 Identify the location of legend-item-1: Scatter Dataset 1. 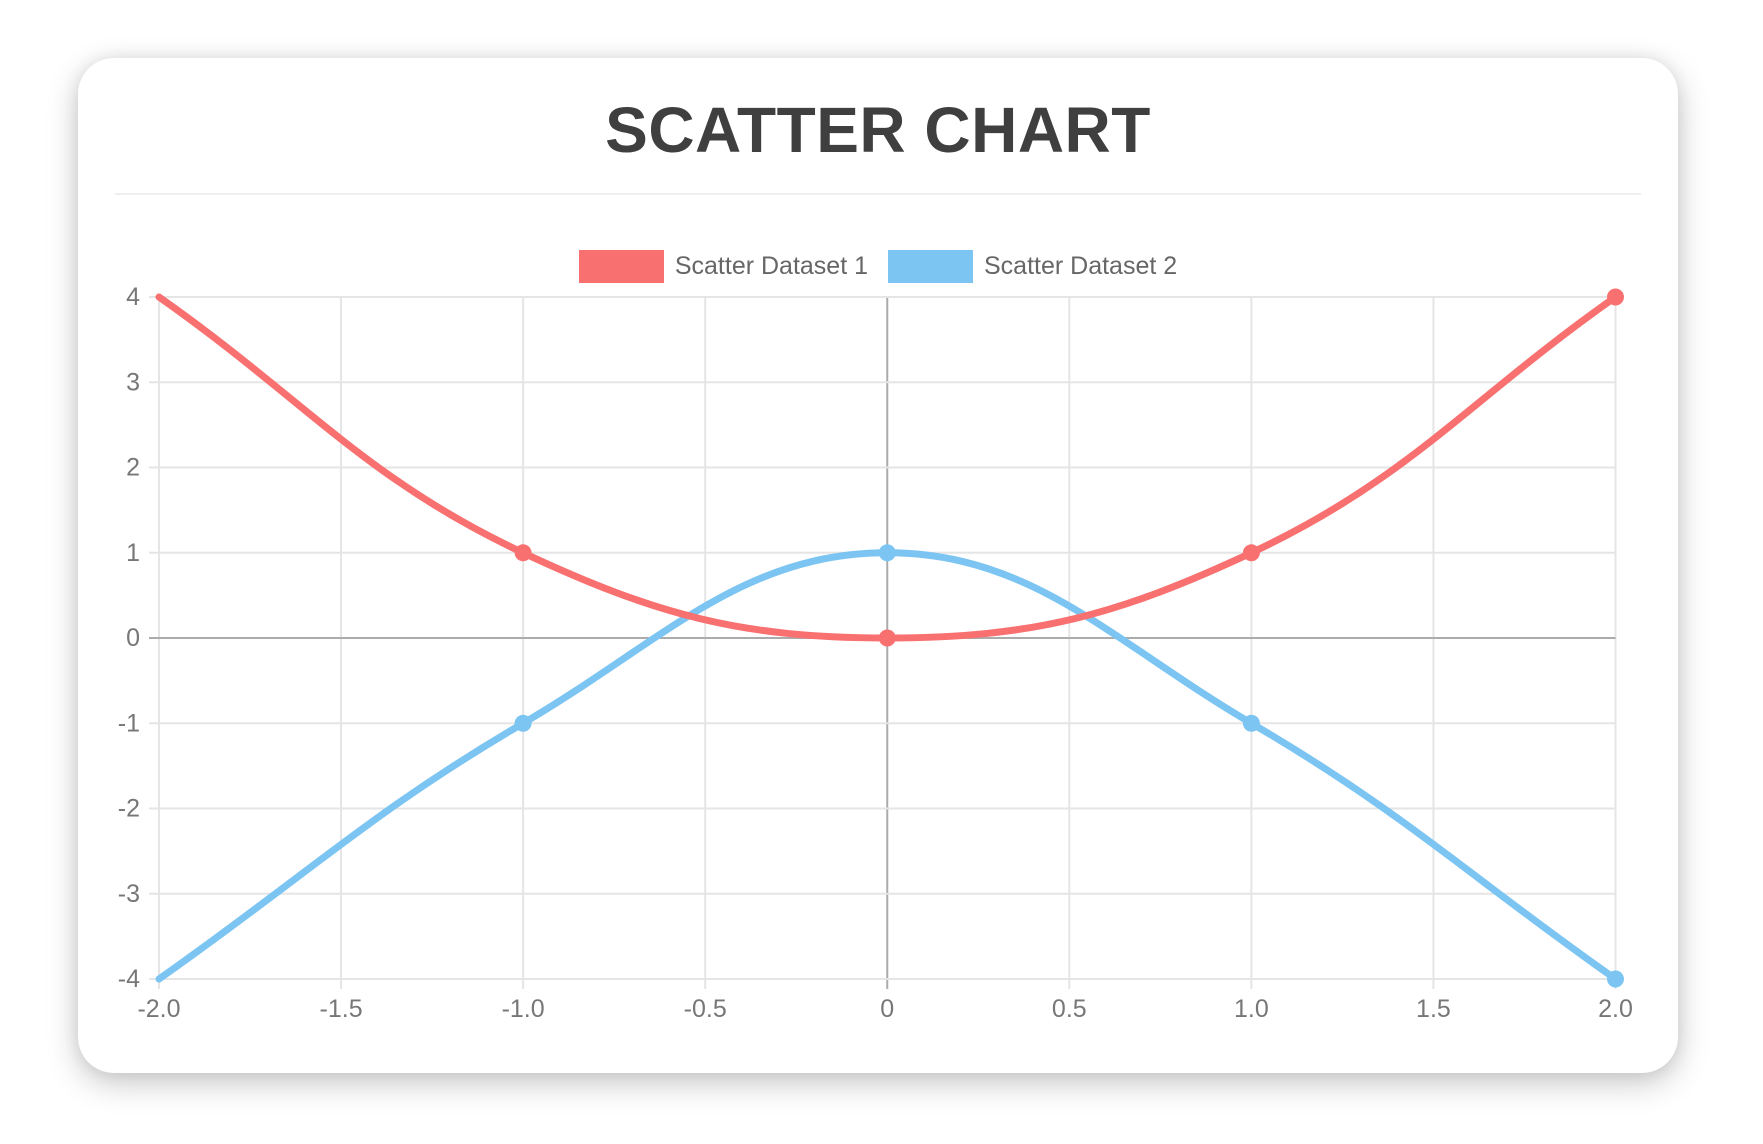
(723, 266).